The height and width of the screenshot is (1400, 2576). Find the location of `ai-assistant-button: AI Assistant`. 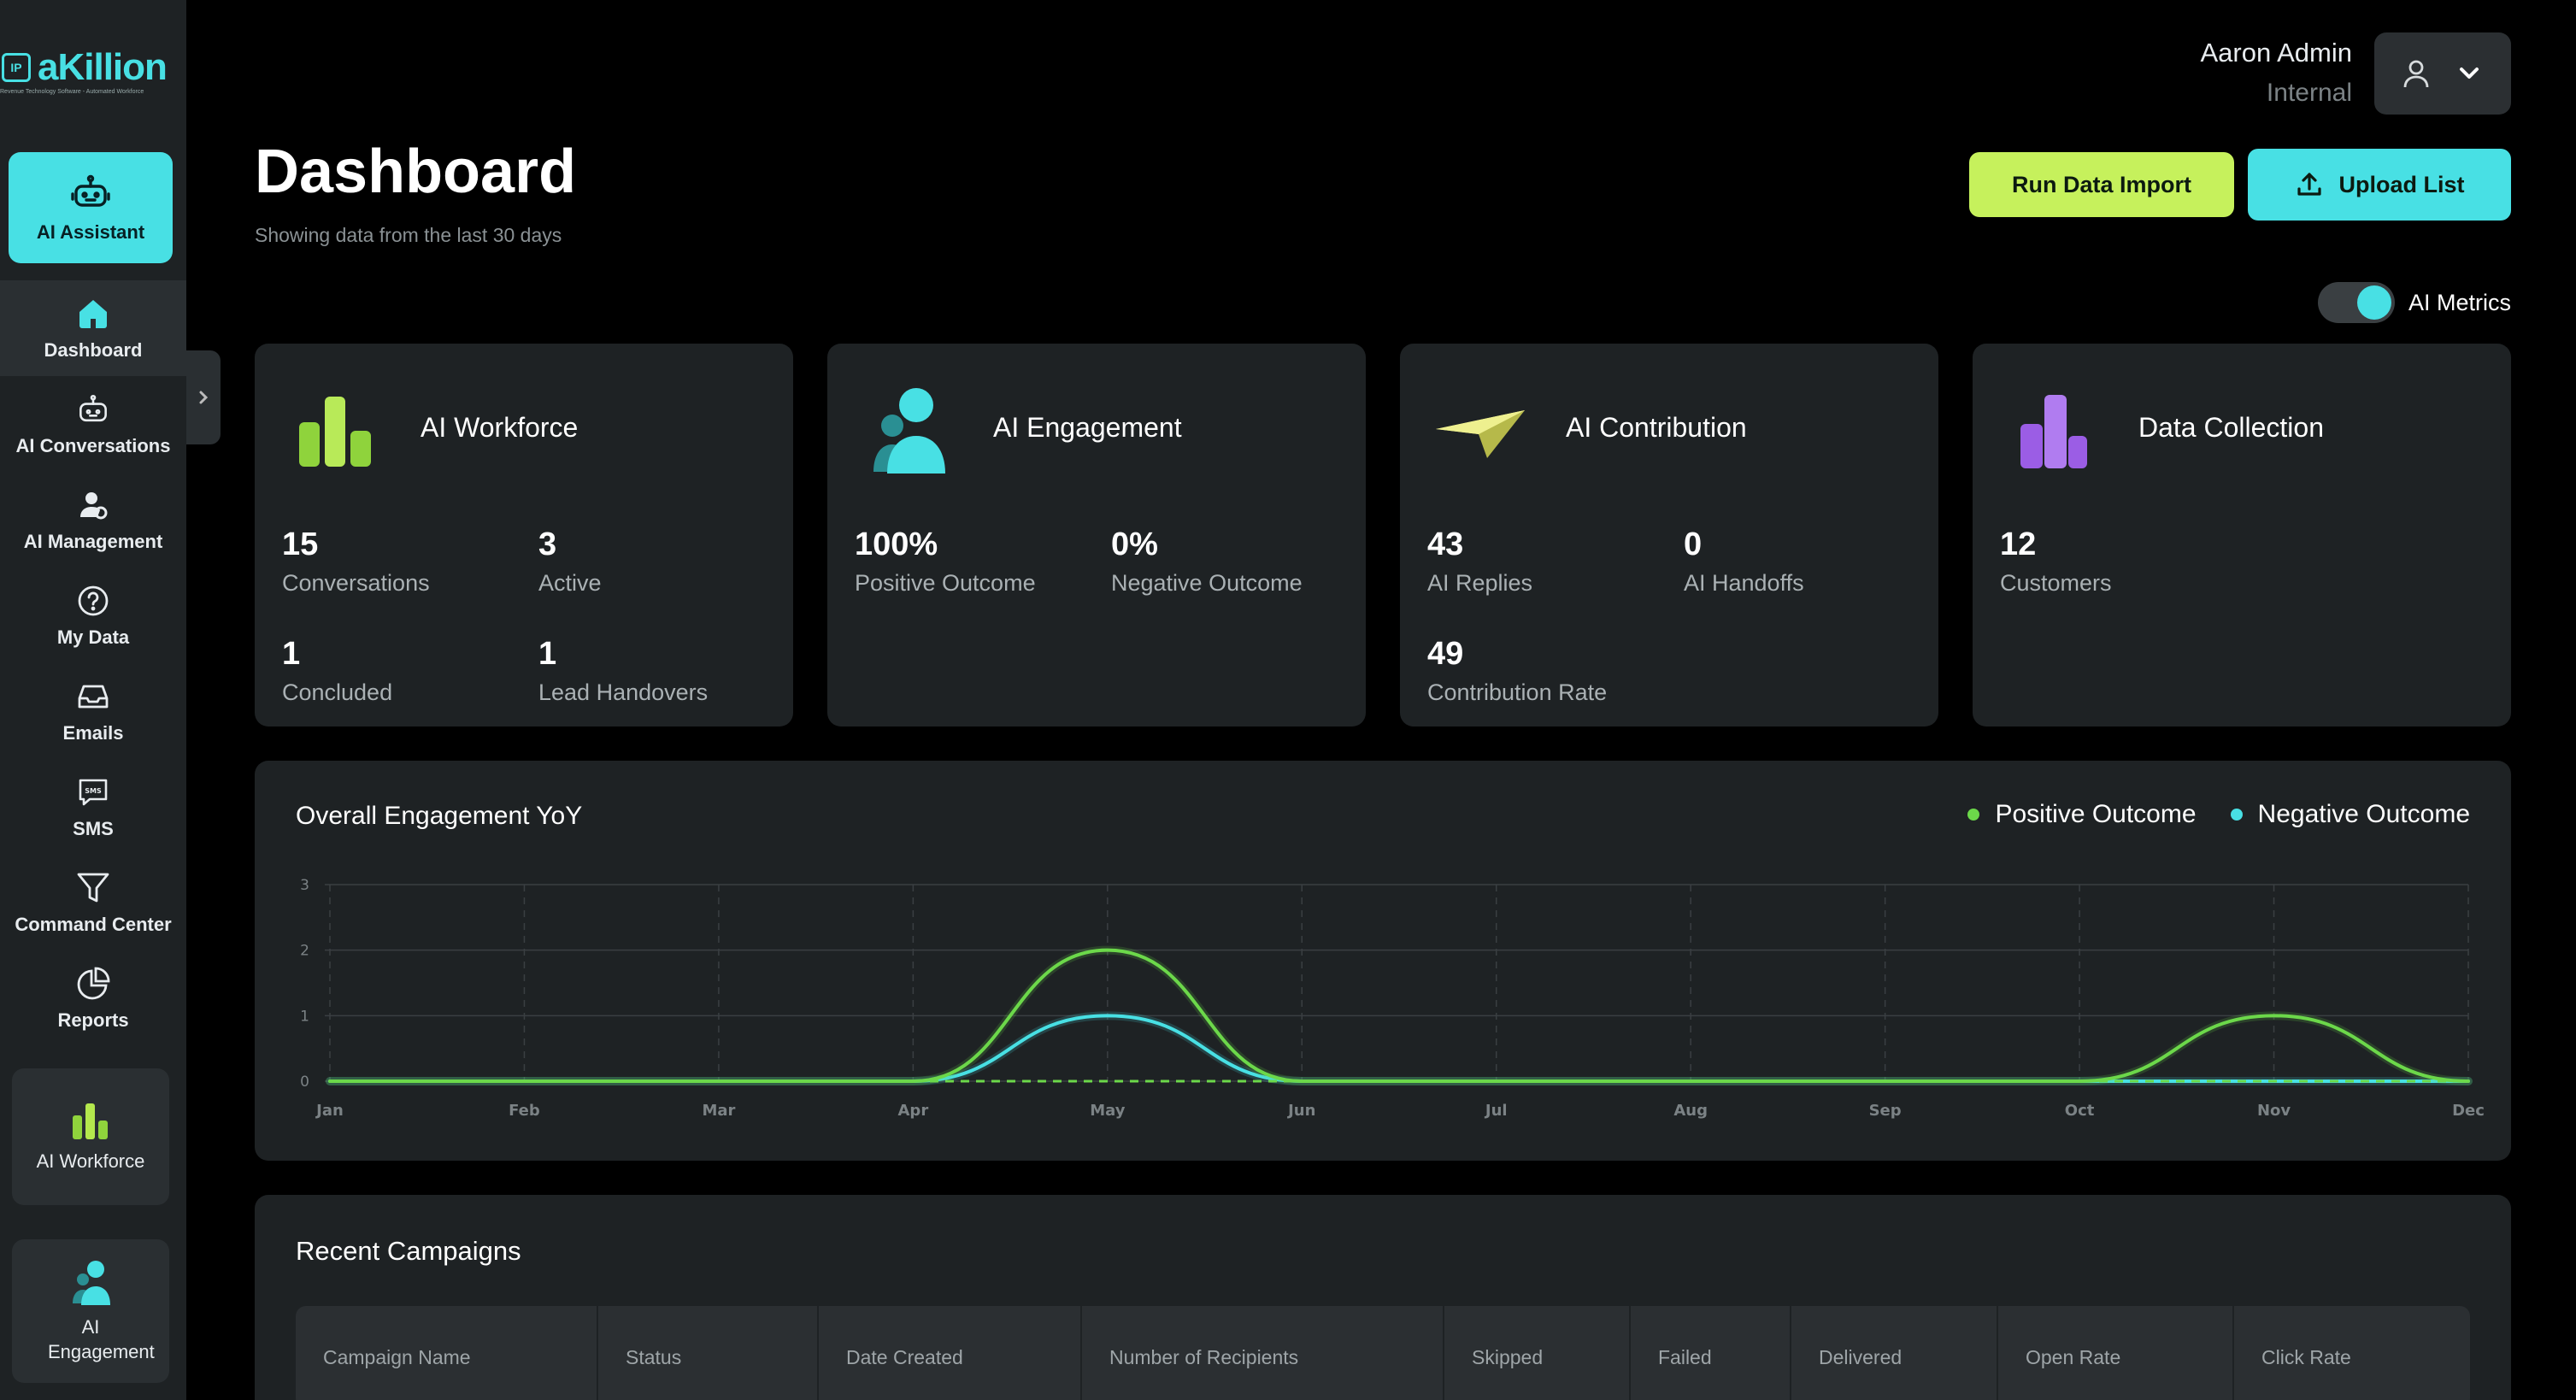

ai-assistant-button: AI Assistant is located at coordinates (91, 207).